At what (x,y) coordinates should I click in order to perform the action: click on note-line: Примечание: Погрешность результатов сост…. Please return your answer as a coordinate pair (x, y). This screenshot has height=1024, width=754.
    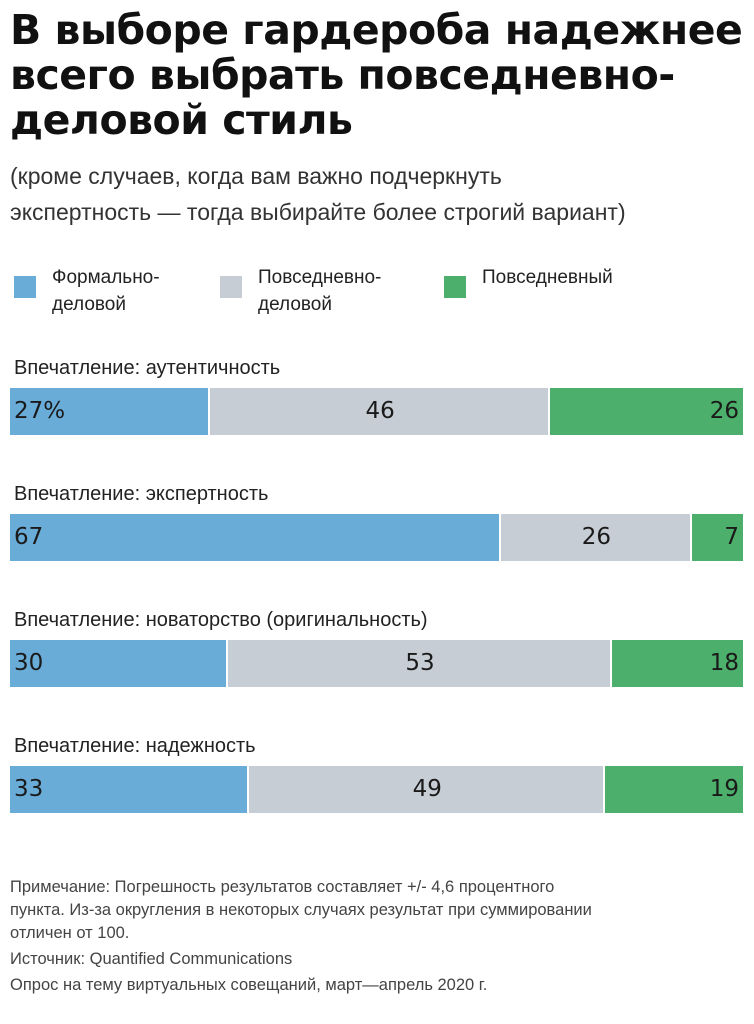
    Looking at the image, I should click on (282, 887).